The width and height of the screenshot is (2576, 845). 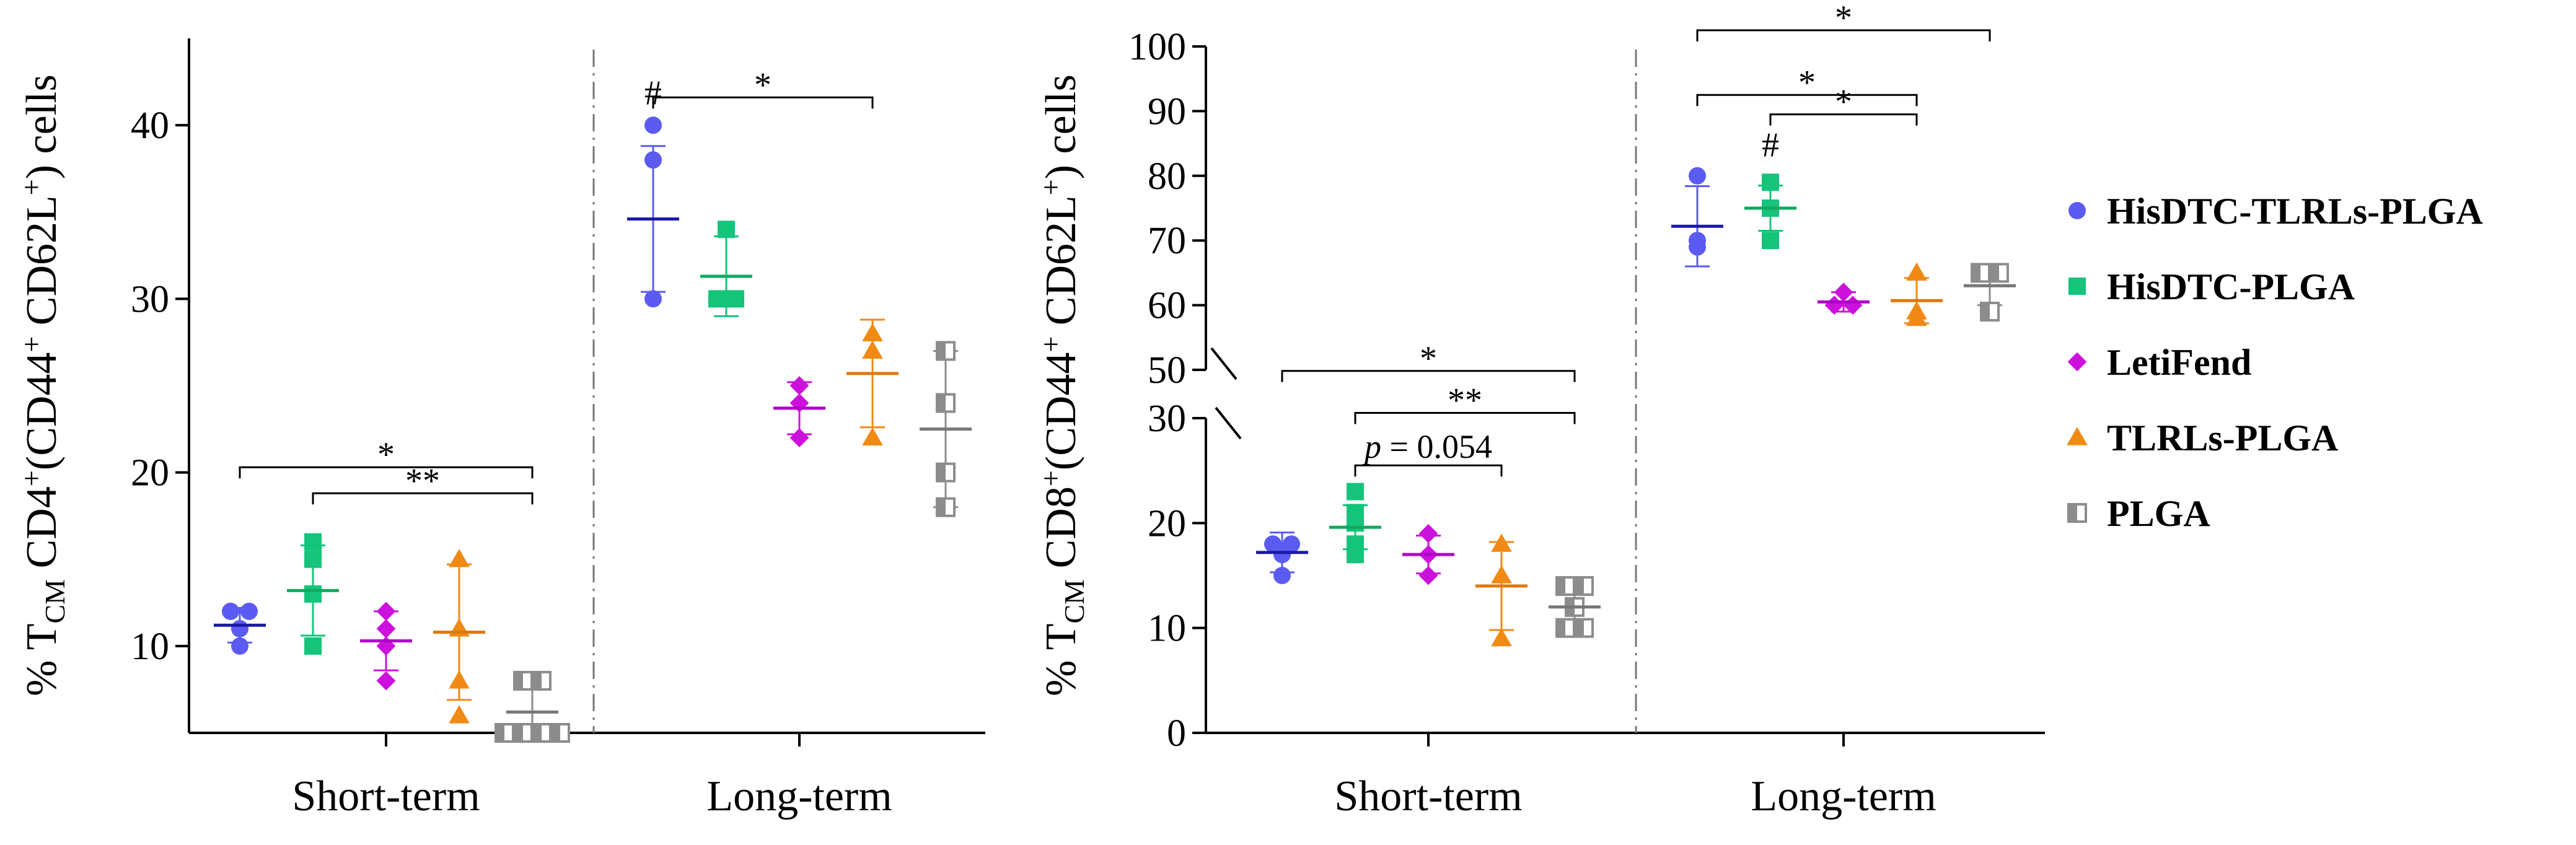 I want to click on y-tick-label: 30, so click(x=1167, y=419).